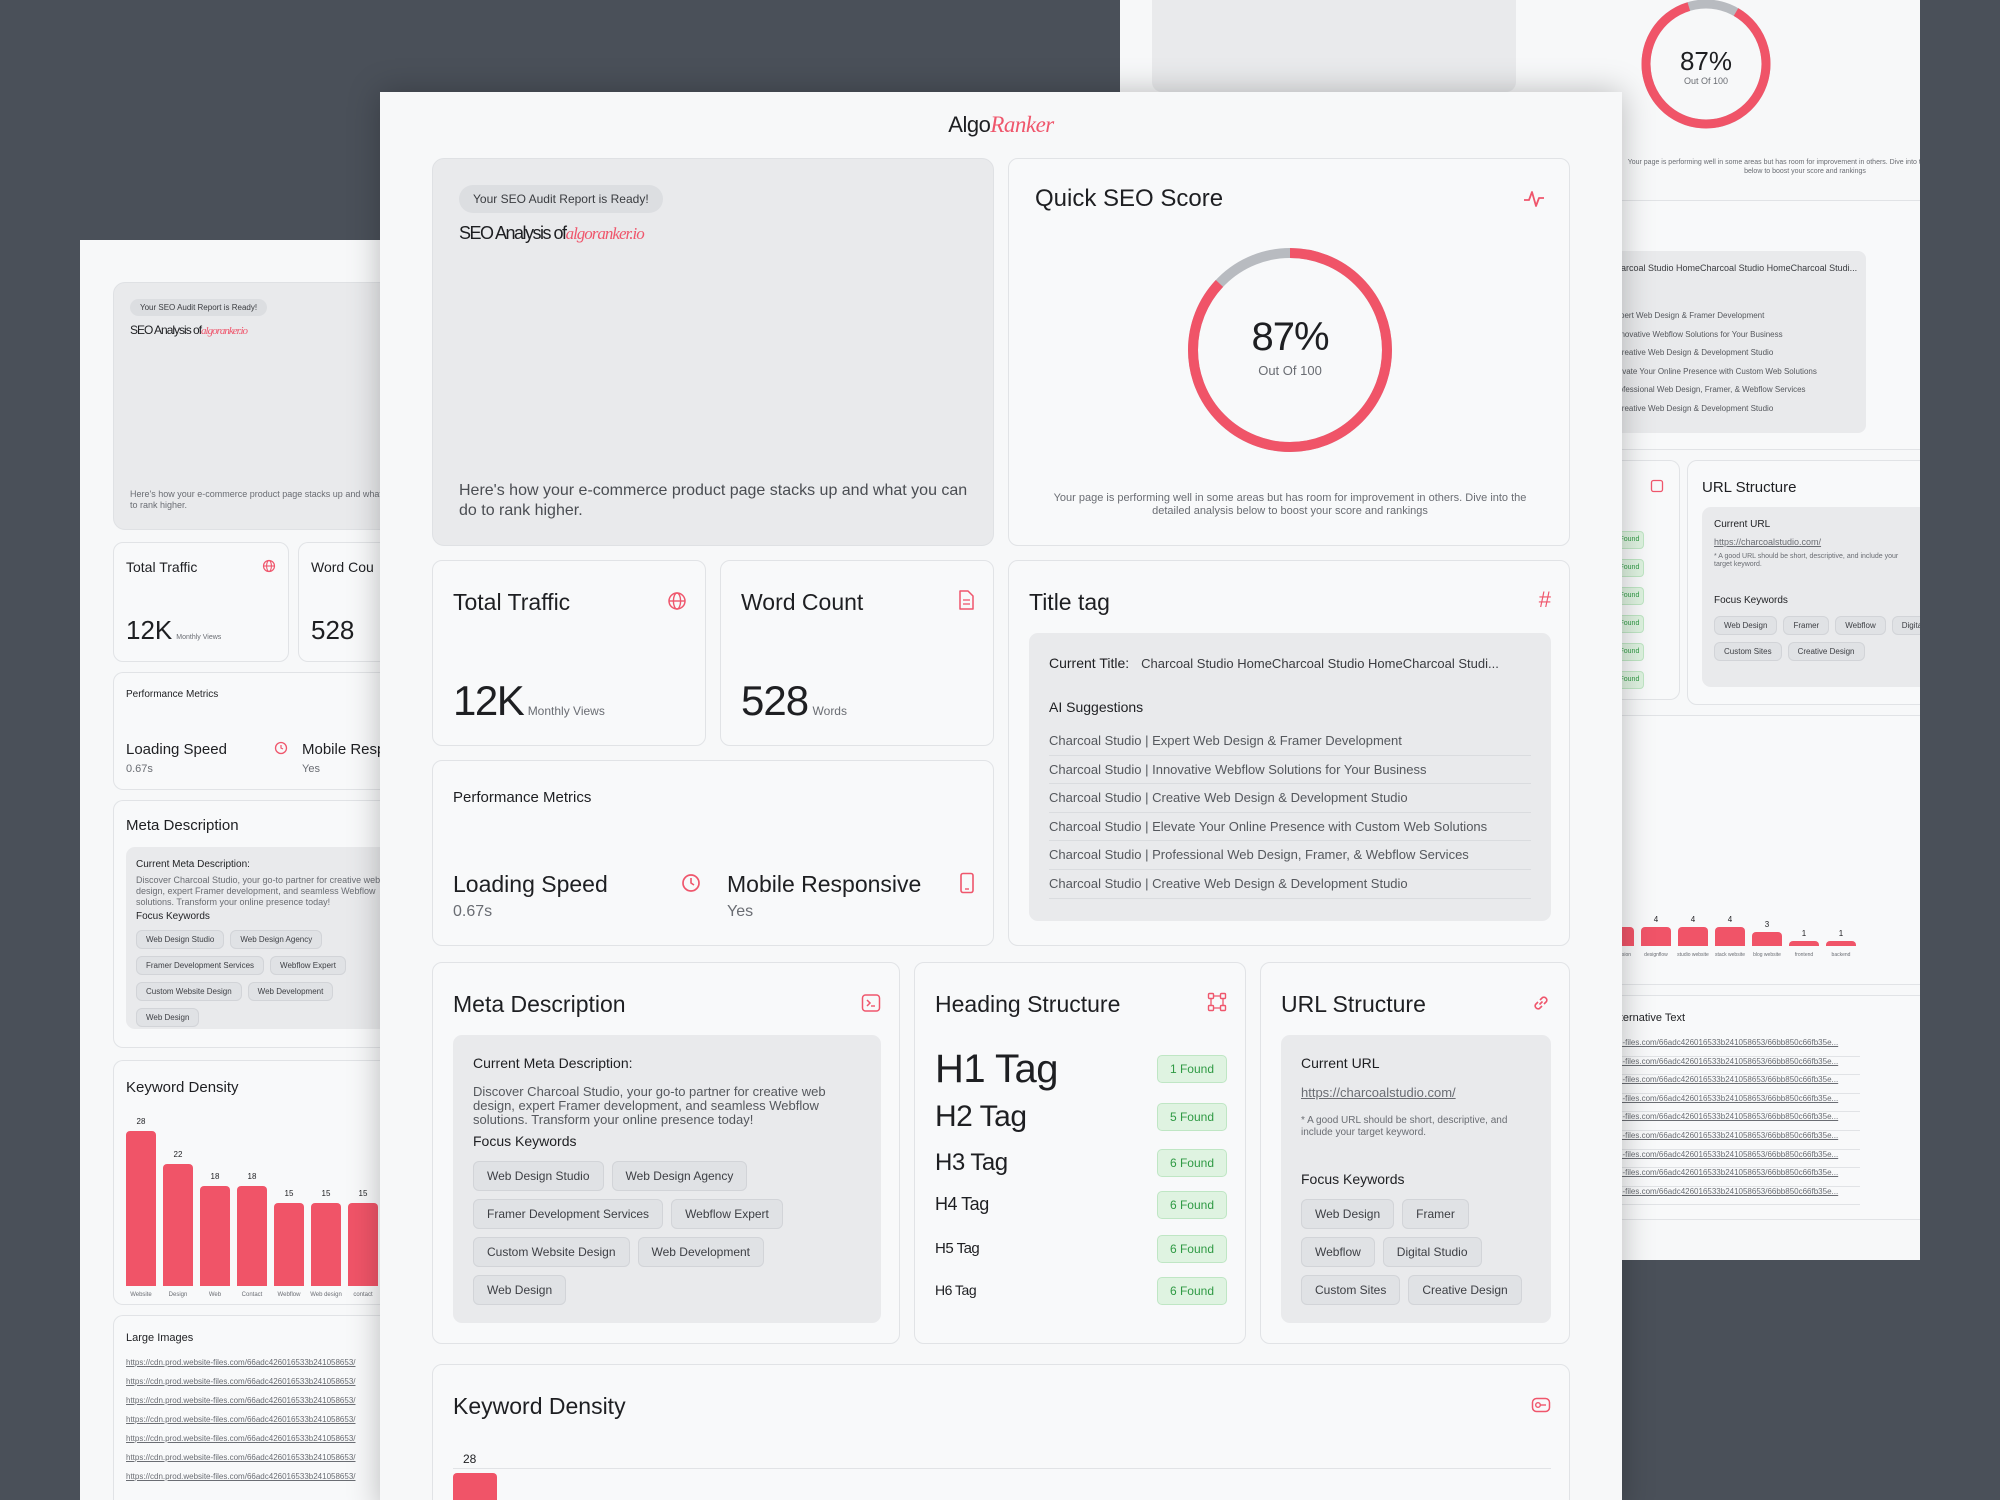 This screenshot has height=1500, width=2000. I want to click on density-title: Keyword Density, so click(539, 1406).